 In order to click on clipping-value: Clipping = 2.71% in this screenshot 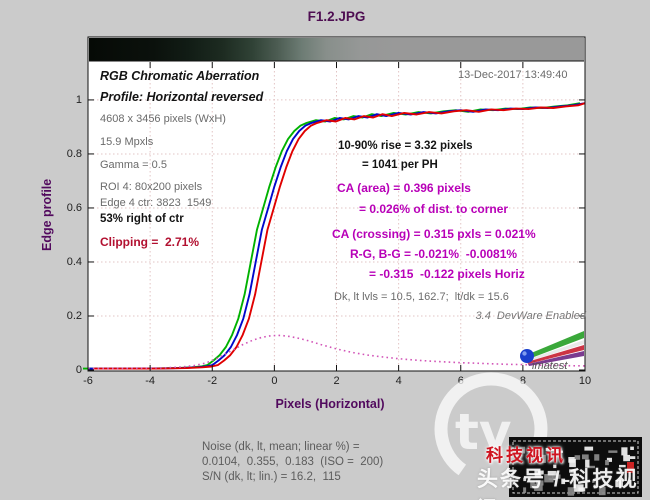, I will do `click(150, 242)`.